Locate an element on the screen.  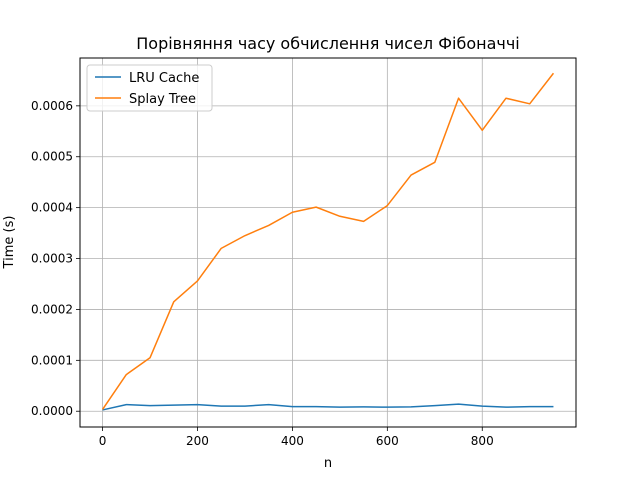
y-tick-label: 0.0001 is located at coordinates (52, 360).